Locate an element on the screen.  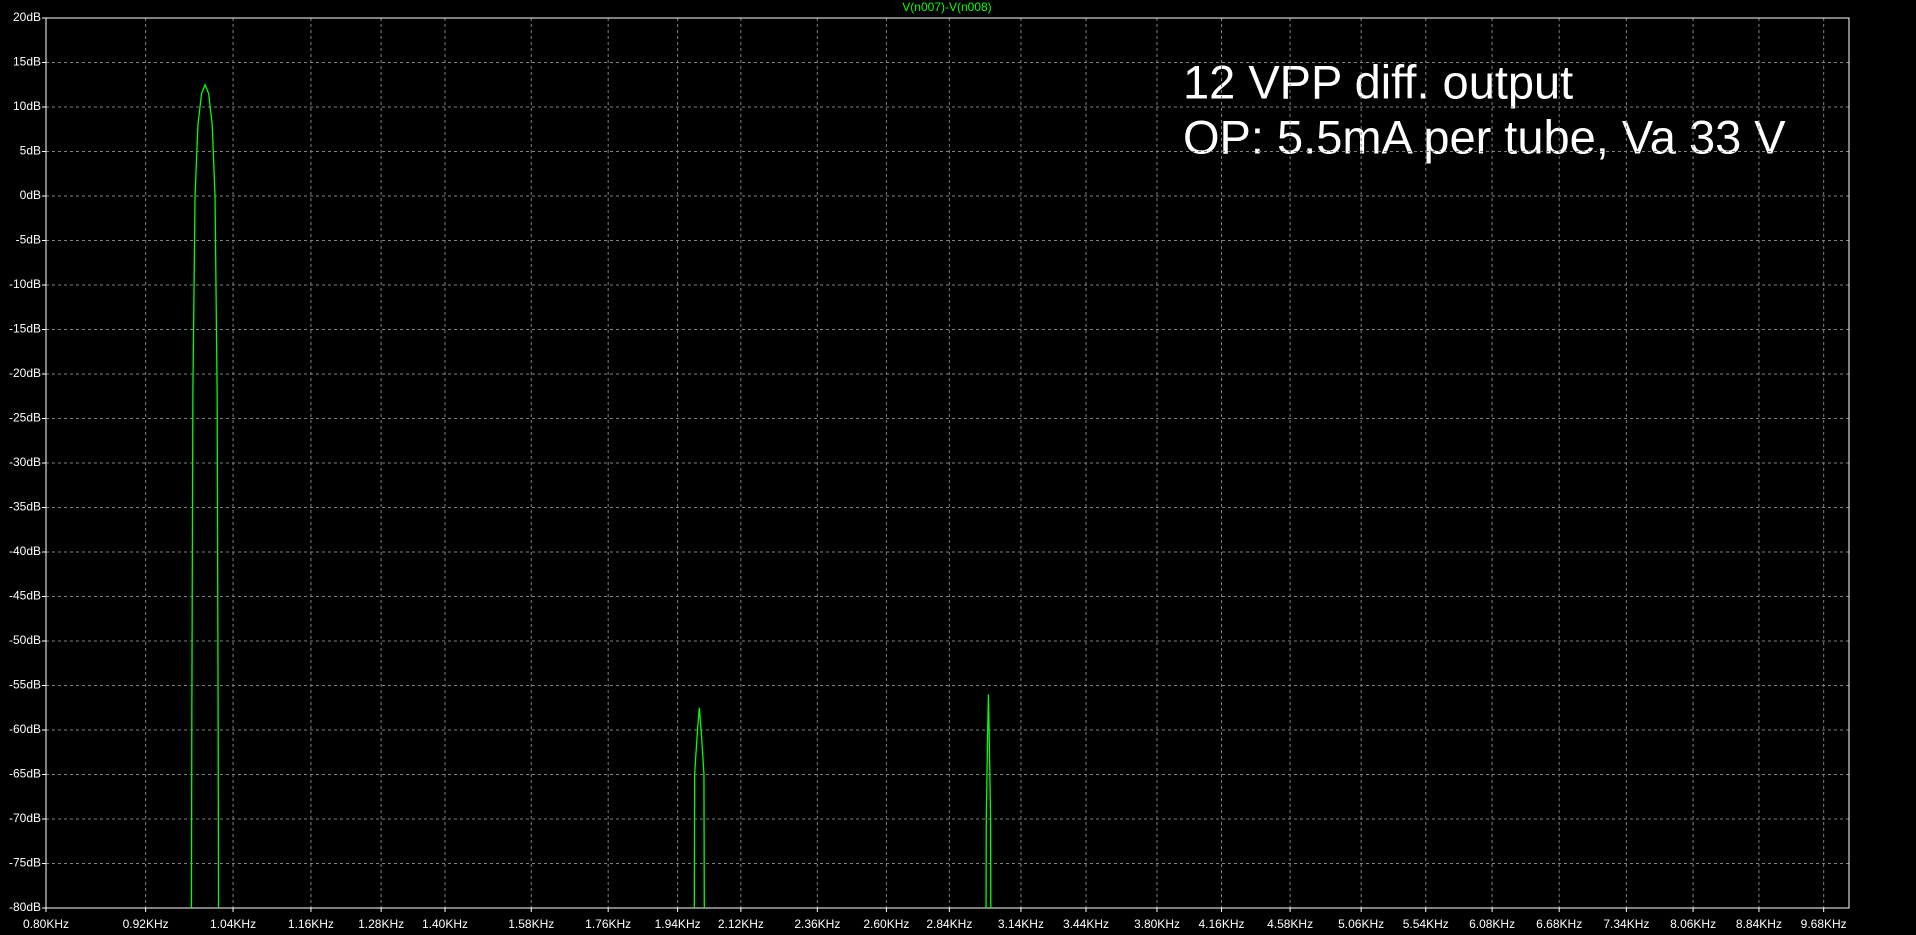
annotation: OP: 5.5mA per tube, Va 33 V is located at coordinates (1484, 136).